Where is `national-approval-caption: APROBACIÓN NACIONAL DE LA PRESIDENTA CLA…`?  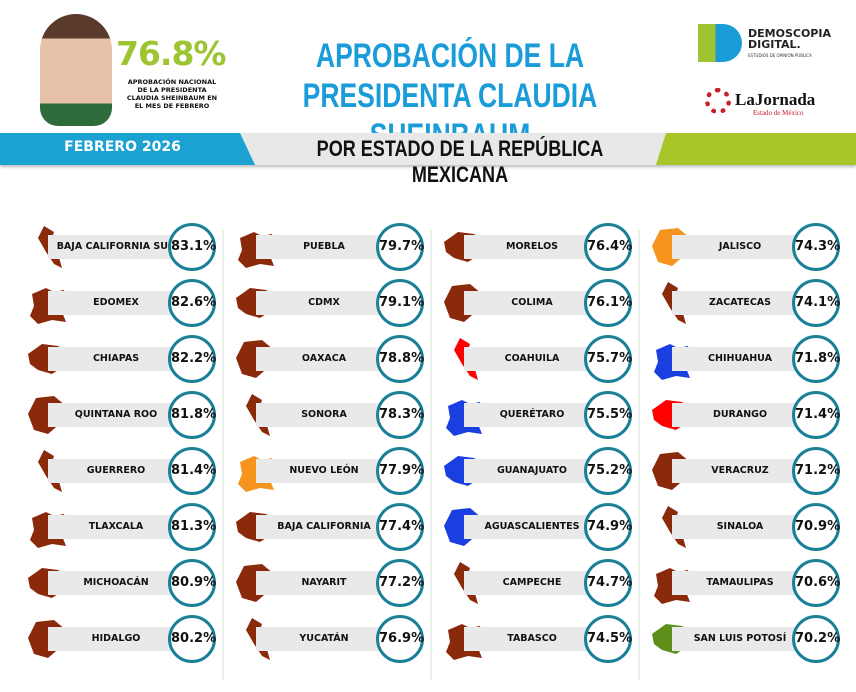
national-approval-caption: APROBACIÓN NACIONAL DE LA PRESIDENTA CLA… is located at coordinates (172, 94).